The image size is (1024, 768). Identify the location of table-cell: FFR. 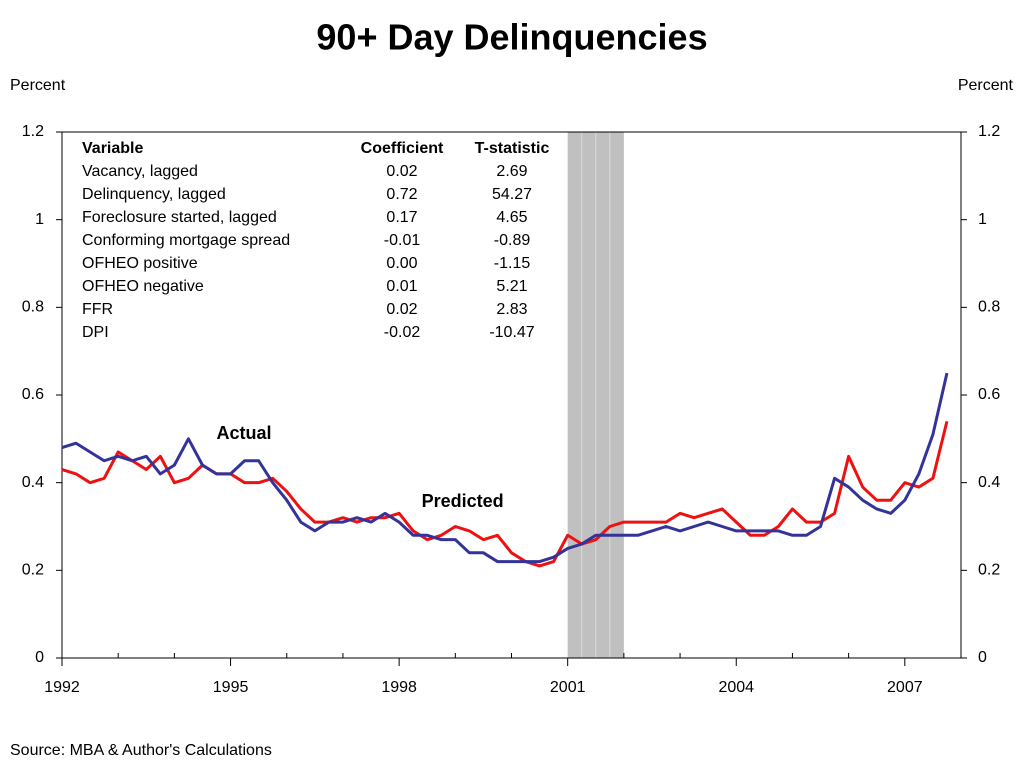
(97, 309).